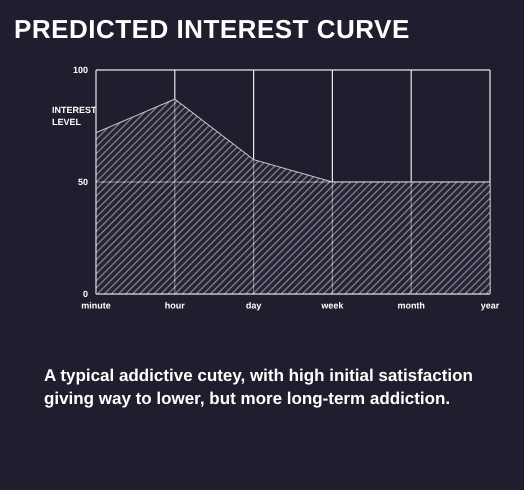  I want to click on x-tick-label: minute, so click(96, 305).